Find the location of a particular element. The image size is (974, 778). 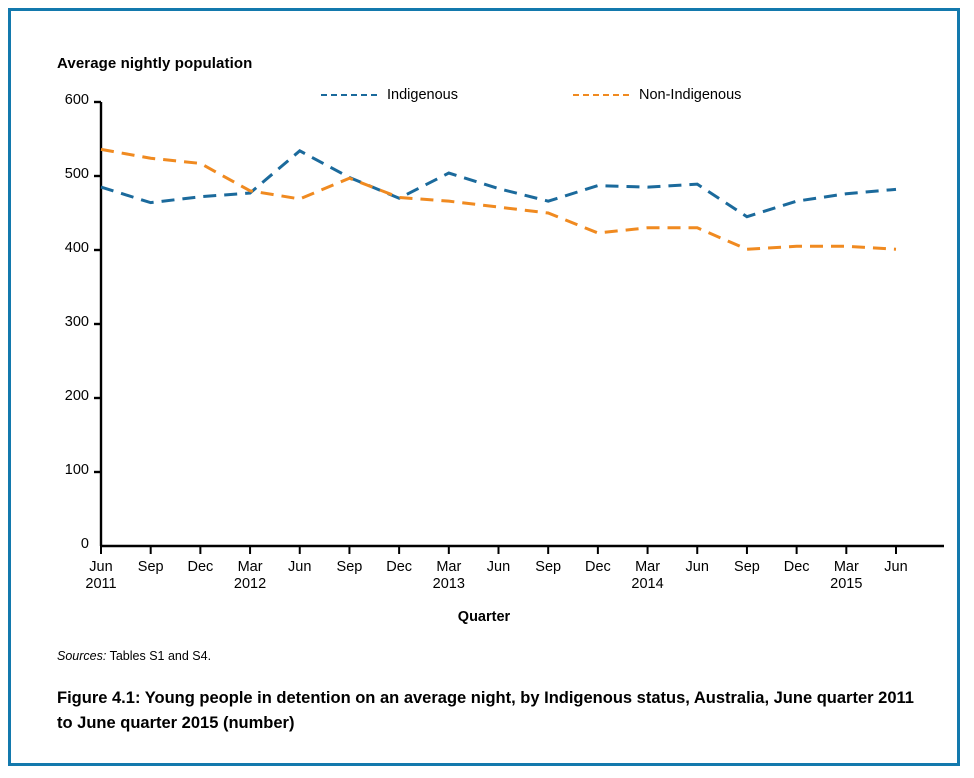

x-tick-label: Mar 2013 is located at coordinates (448, 575).